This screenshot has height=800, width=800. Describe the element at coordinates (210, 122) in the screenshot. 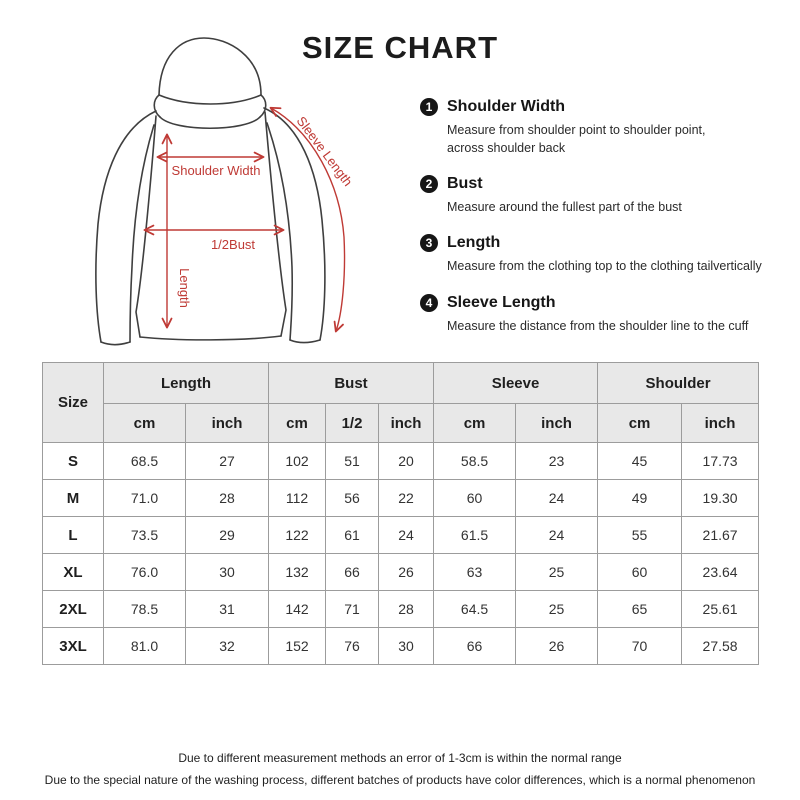

I see `collar-line` at that location.